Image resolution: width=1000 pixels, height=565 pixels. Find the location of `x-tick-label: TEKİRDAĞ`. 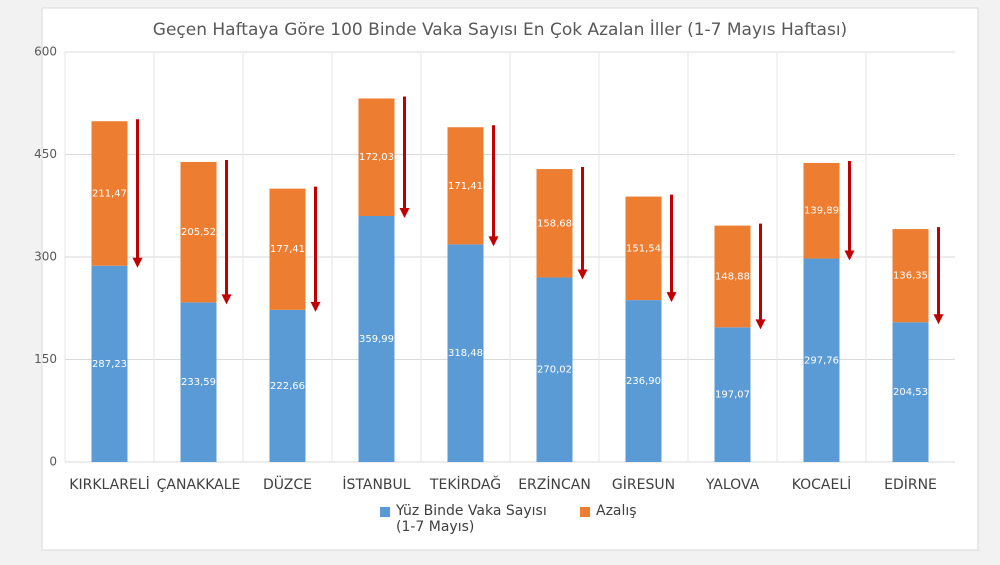

x-tick-label: TEKİRDAĞ is located at coordinates (465, 484).